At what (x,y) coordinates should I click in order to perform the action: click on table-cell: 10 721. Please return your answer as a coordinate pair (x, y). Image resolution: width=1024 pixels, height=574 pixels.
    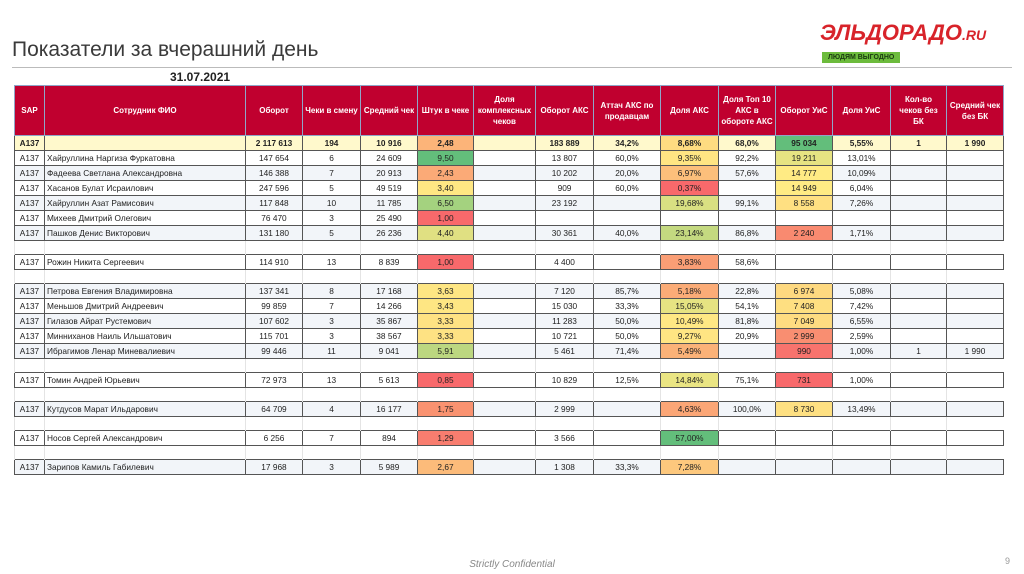
    Looking at the image, I should click on (564, 336).